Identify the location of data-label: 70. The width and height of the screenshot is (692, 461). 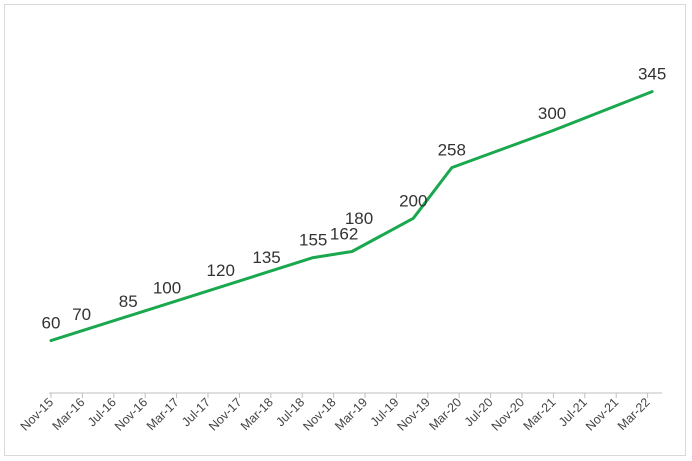
(81, 314).